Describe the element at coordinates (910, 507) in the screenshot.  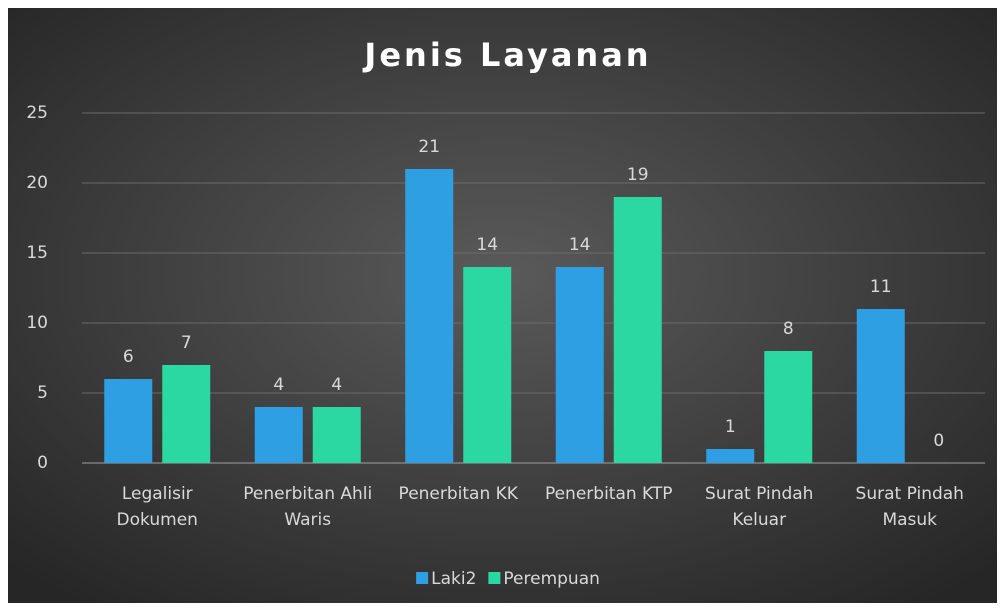
I see `x-tick-label: Surat Pindah Masuk` at that location.